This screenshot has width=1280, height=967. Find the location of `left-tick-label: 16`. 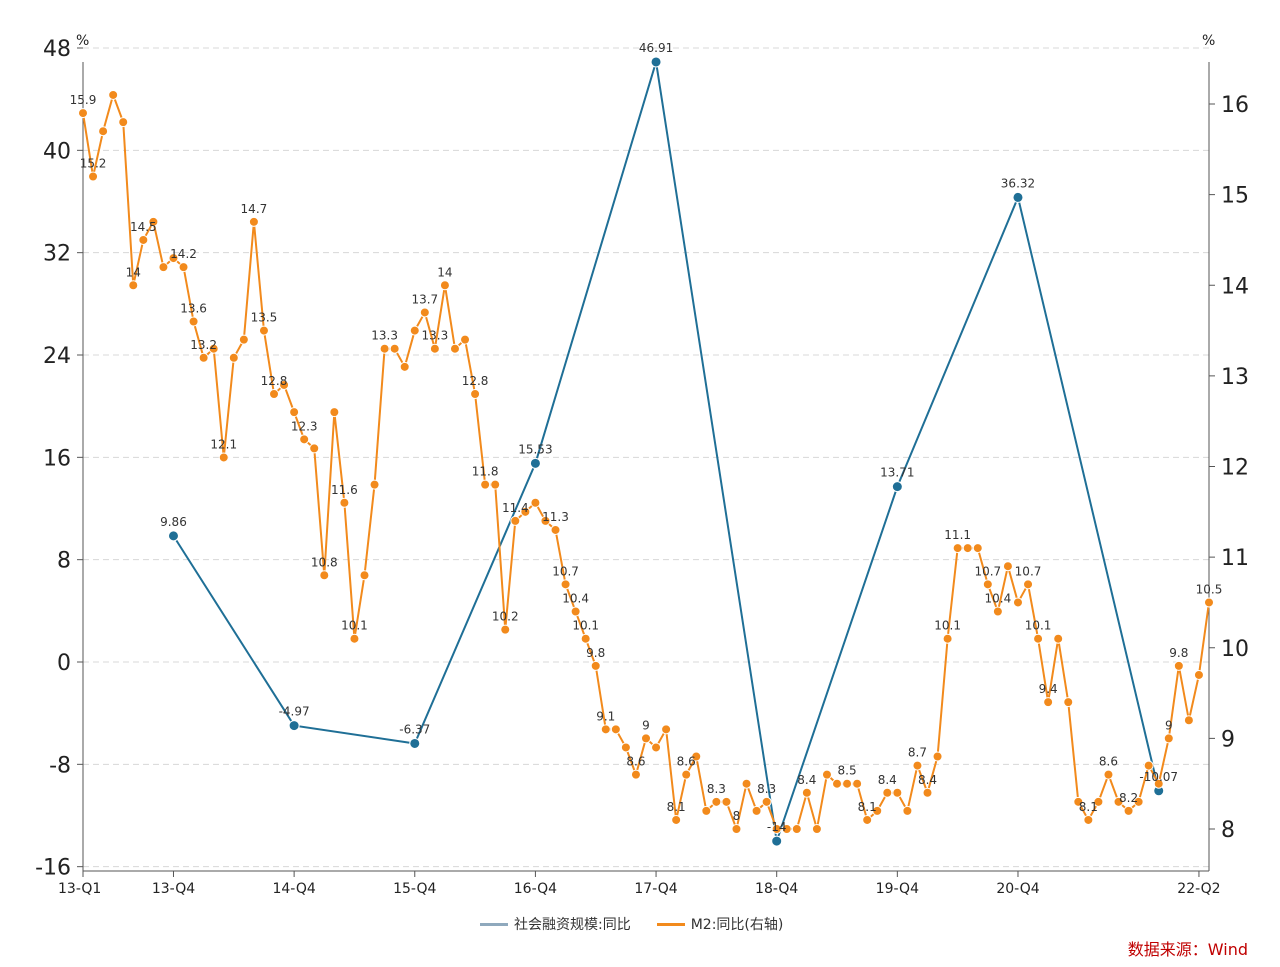

left-tick-label: 16 is located at coordinates (57, 458).